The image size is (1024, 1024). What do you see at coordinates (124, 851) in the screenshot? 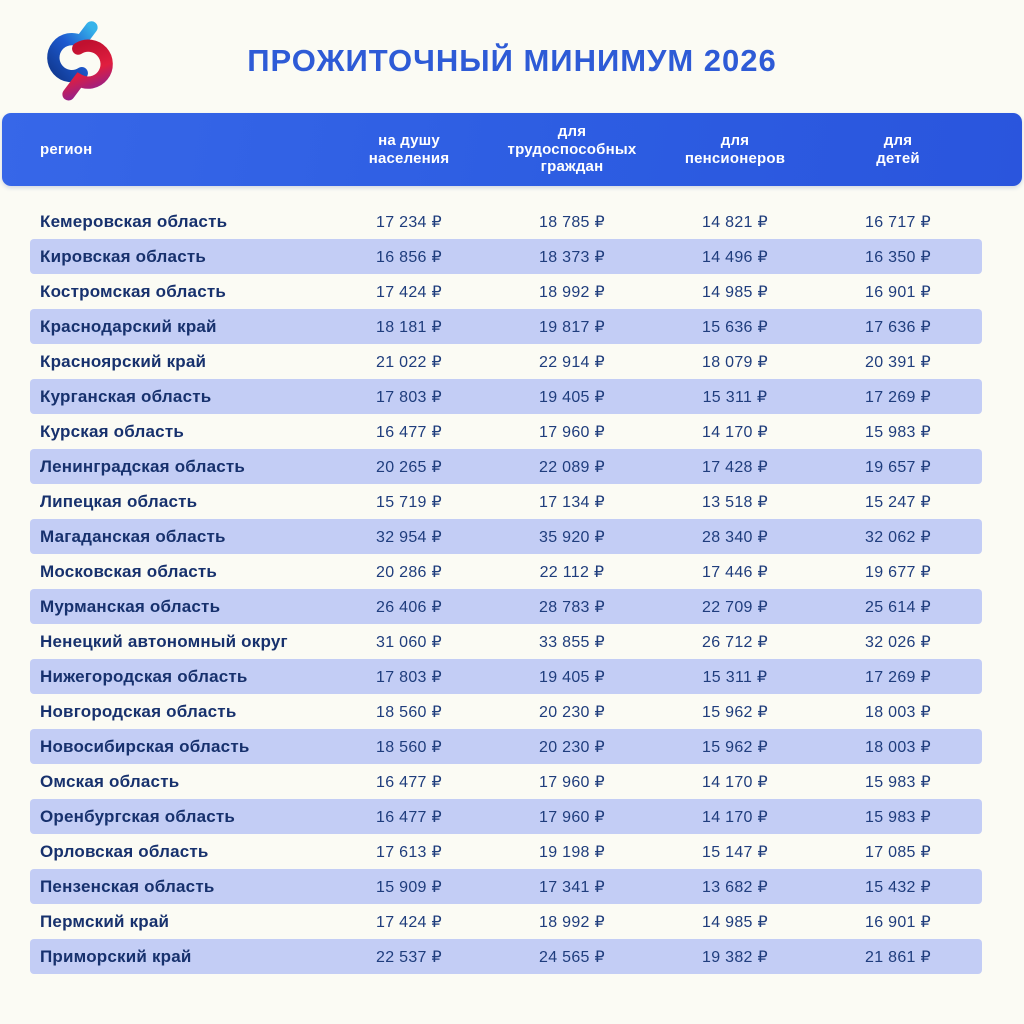
I see `region-cell: Орловская область` at bounding box center [124, 851].